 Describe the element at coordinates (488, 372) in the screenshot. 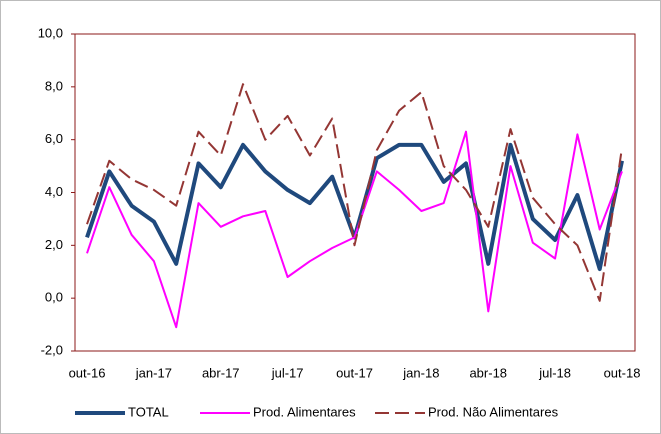

I see `x-tick-label: abr-18` at that location.